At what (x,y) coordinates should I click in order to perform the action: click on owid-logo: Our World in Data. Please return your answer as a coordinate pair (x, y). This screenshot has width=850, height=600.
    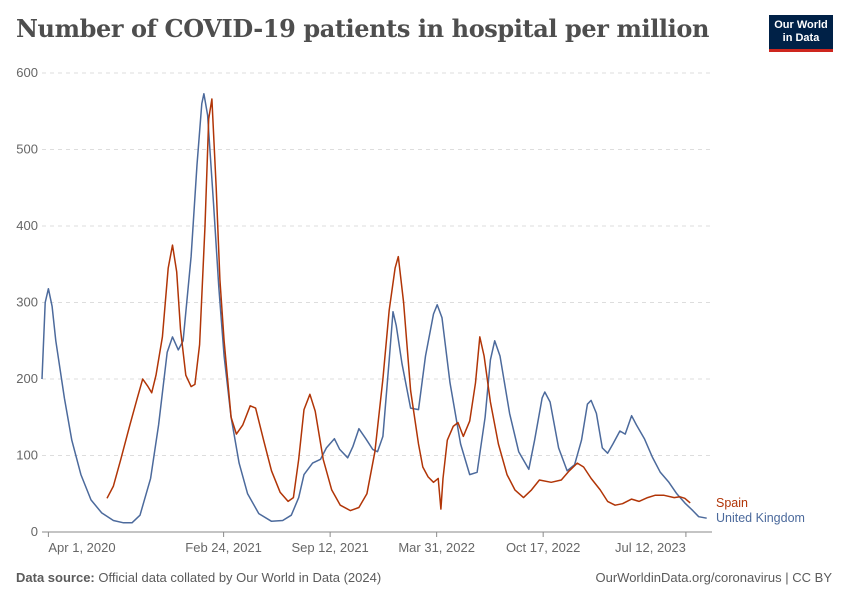
    Looking at the image, I should click on (801, 33).